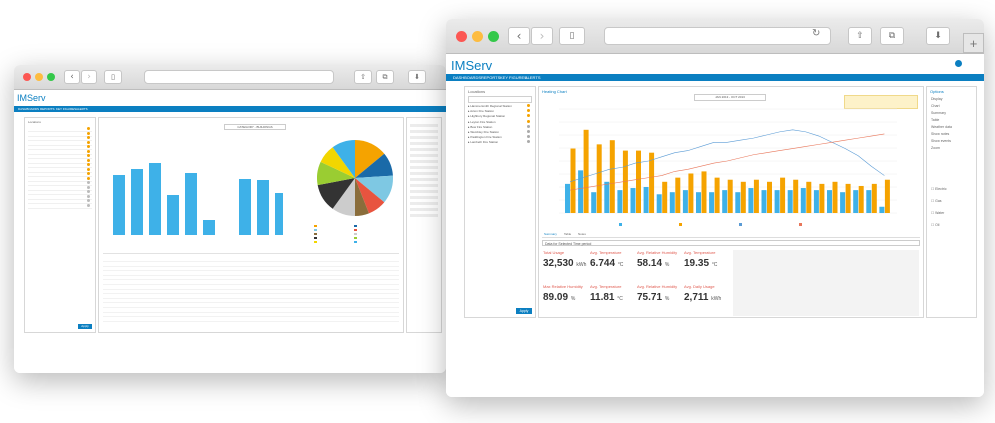 Image resolution: width=995 pixels, height=423 pixels. What do you see at coordinates (550, 234) in the screenshot?
I see `tab-summary: Summary` at bounding box center [550, 234].